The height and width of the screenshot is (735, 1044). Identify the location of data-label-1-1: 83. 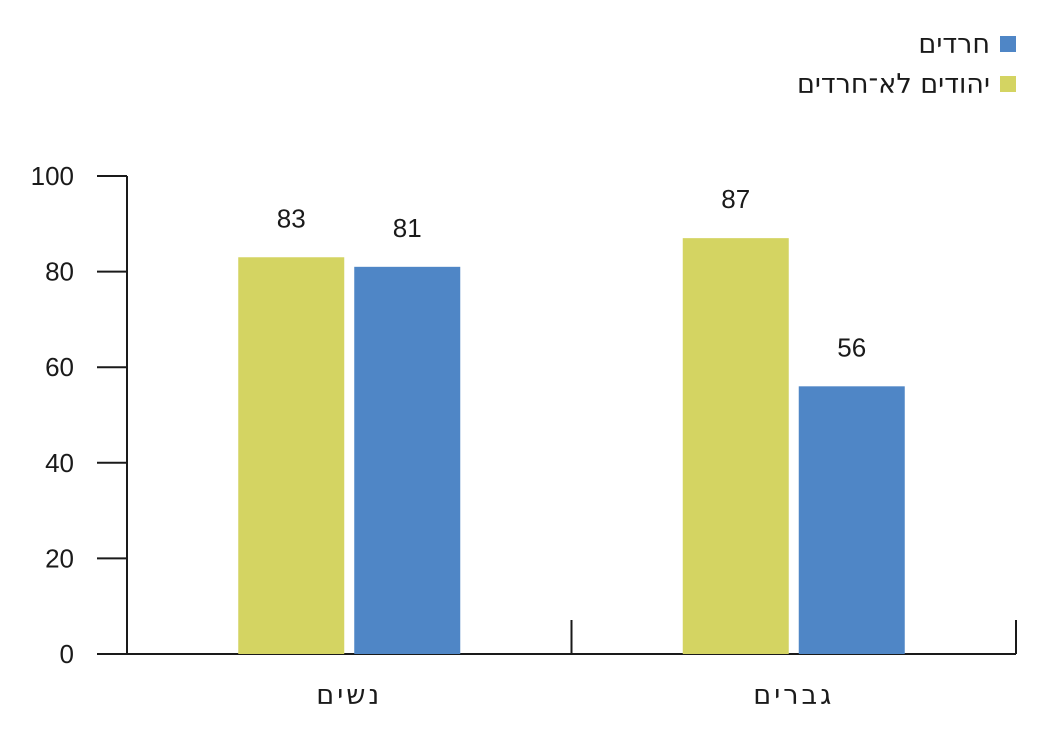
(291, 218).